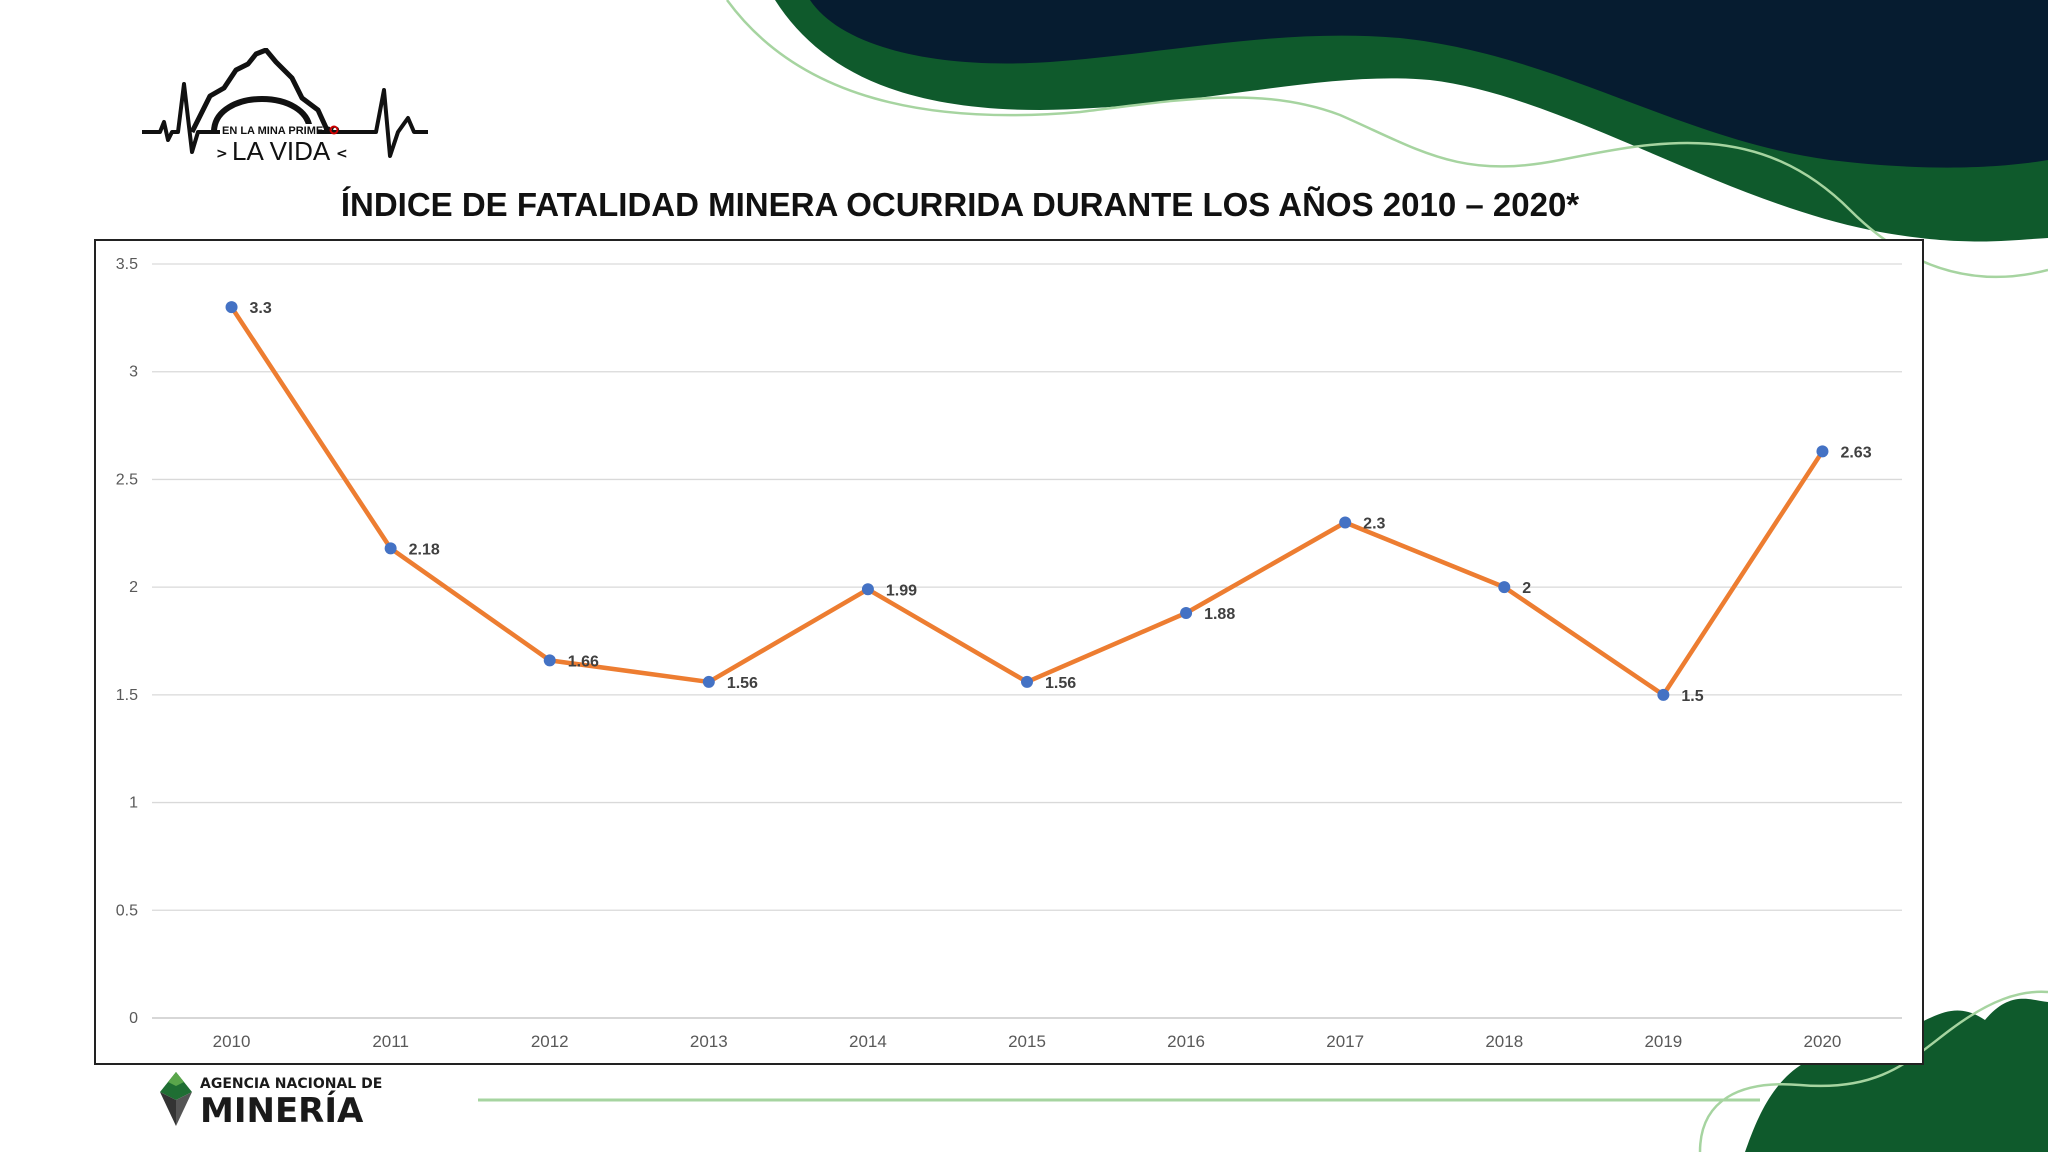 This screenshot has height=1152, width=2048. What do you see at coordinates (261, 308) in the screenshot?
I see `data-label: 3.3` at bounding box center [261, 308].